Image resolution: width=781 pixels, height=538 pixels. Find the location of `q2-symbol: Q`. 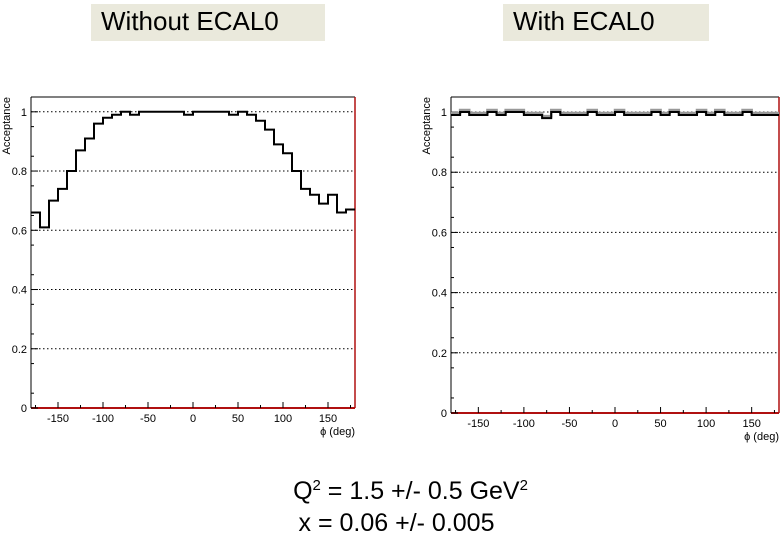

q2-symbol: Q is located at coordinates (303, 491).